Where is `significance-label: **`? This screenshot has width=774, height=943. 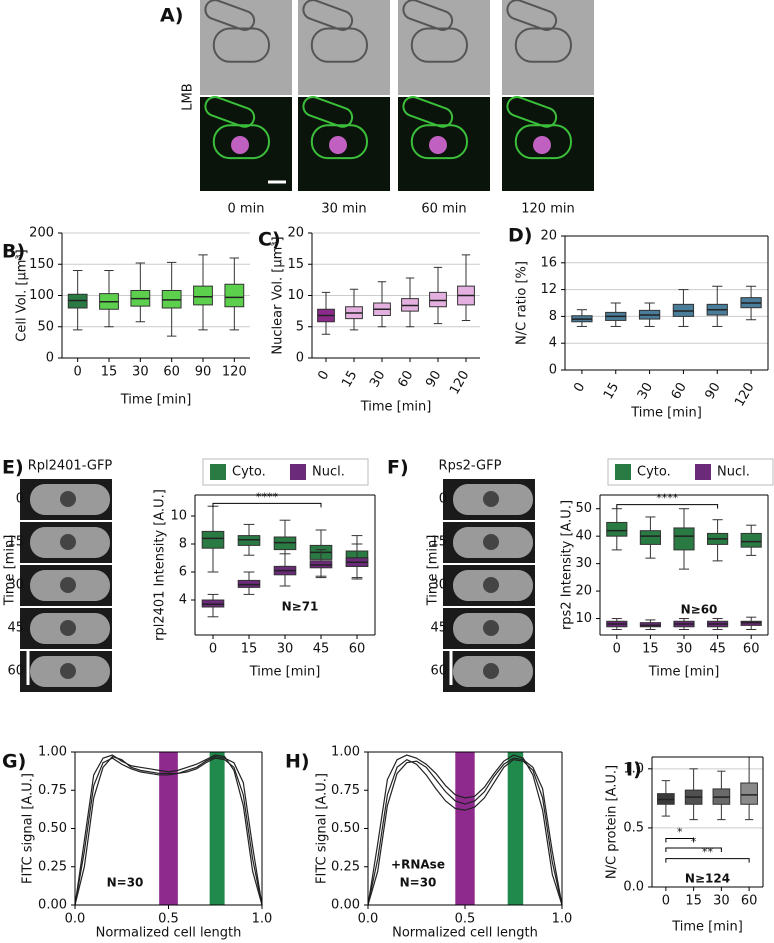 significance-label: ** is located at coordinates (708, 852).